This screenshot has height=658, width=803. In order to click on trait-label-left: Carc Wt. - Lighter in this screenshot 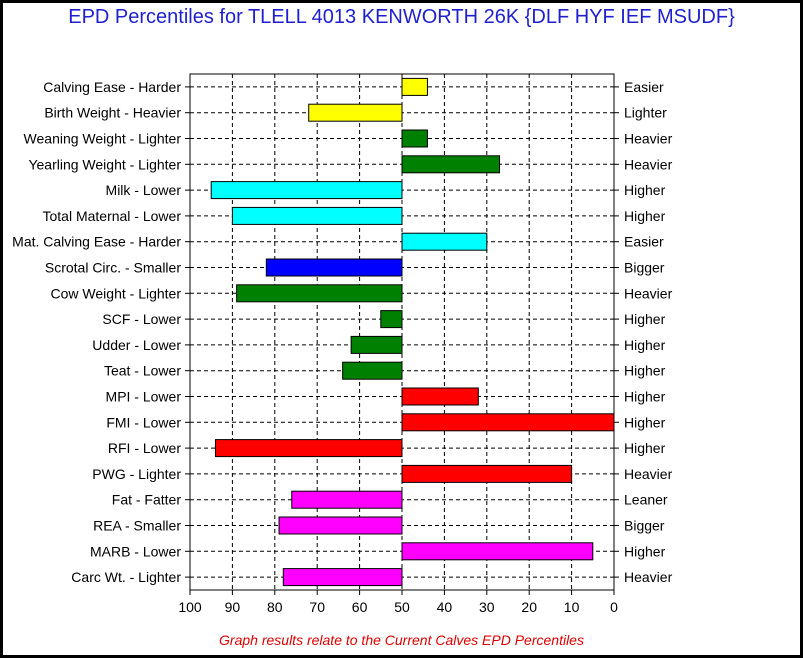, I will do `click(126, 577)`.